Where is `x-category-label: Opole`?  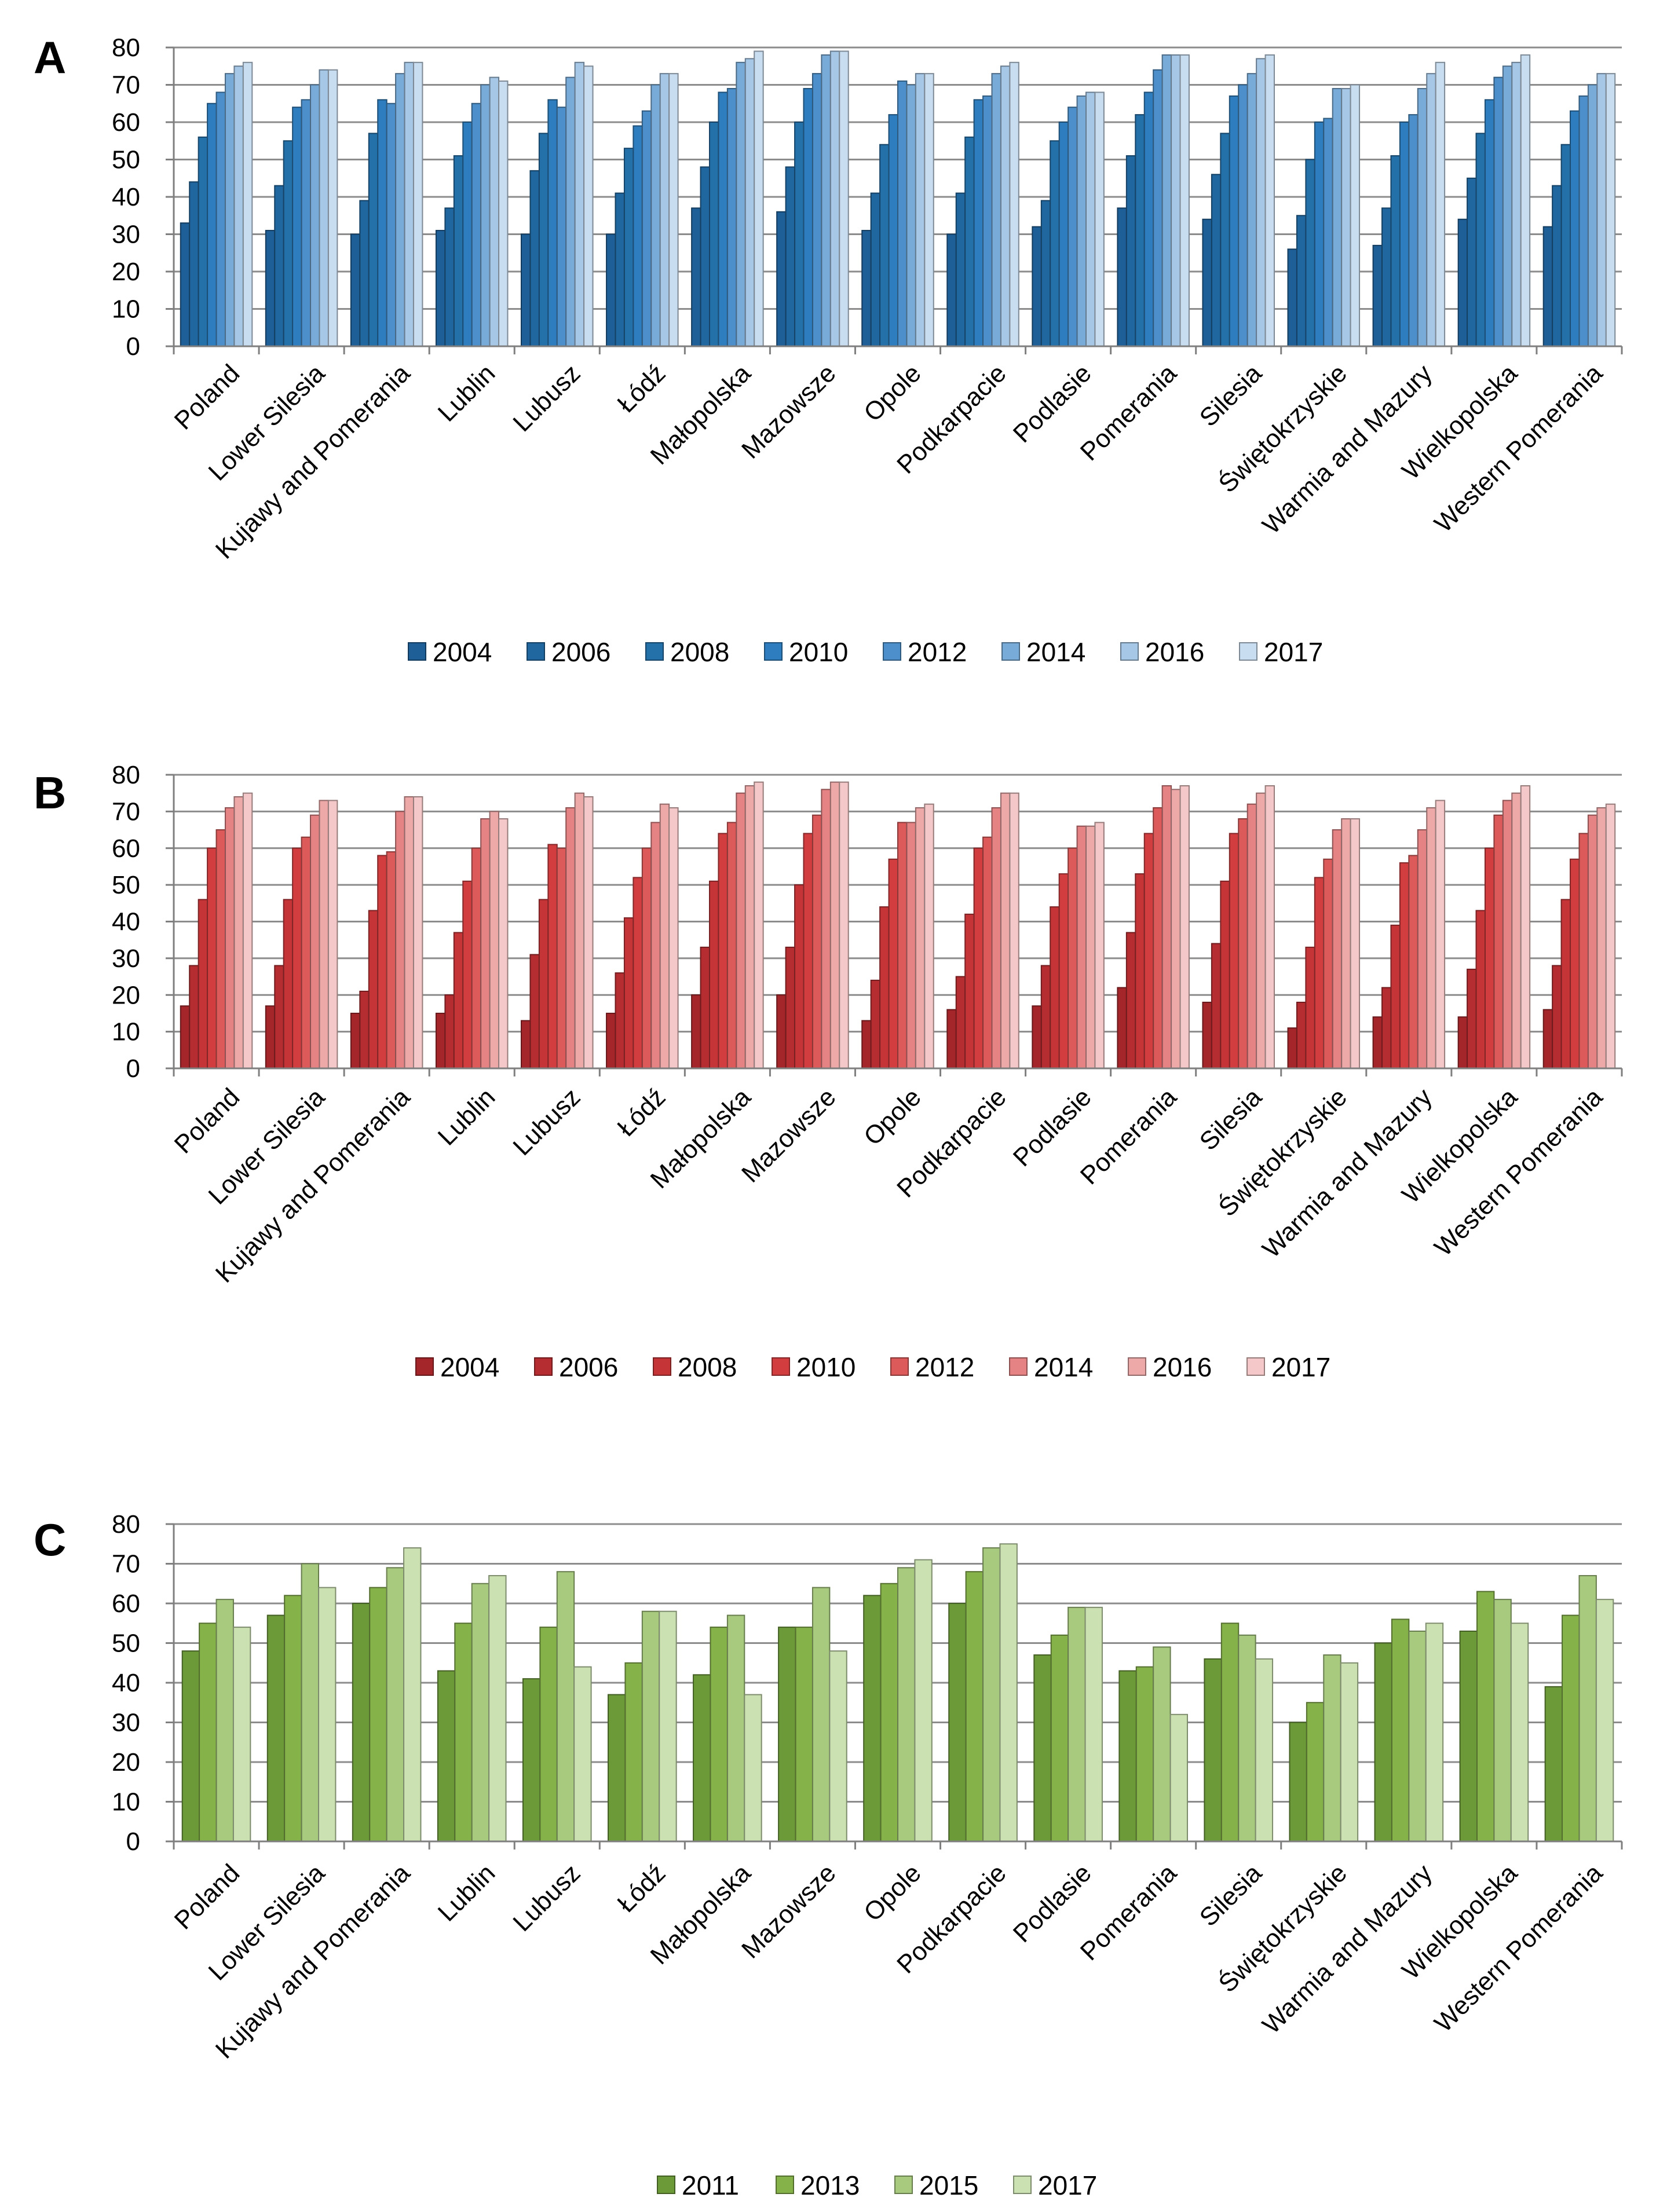
x-category-label: Opole is located at coordinates (892, 1117).